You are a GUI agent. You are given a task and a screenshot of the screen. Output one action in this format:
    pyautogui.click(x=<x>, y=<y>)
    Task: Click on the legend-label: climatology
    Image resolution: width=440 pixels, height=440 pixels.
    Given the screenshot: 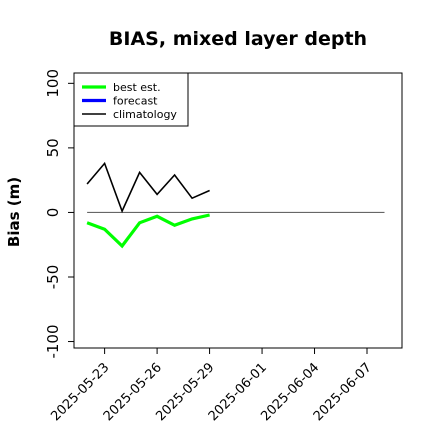 What is the action you would take?
    pyautogui.click(x=145, y=114)
    